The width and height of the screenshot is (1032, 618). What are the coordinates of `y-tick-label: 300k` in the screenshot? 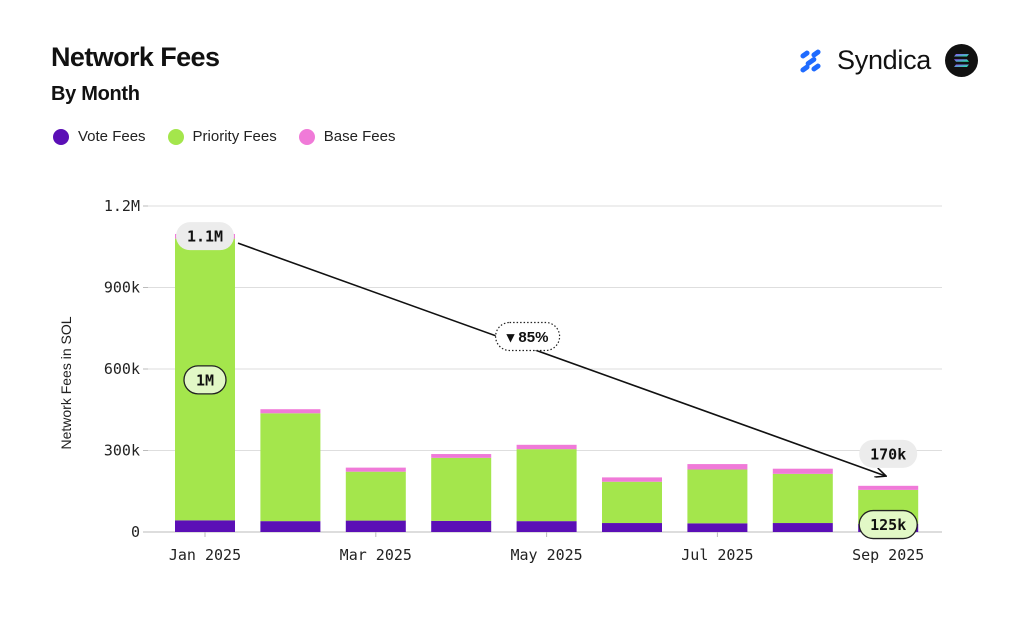 It's located at (122, 451).